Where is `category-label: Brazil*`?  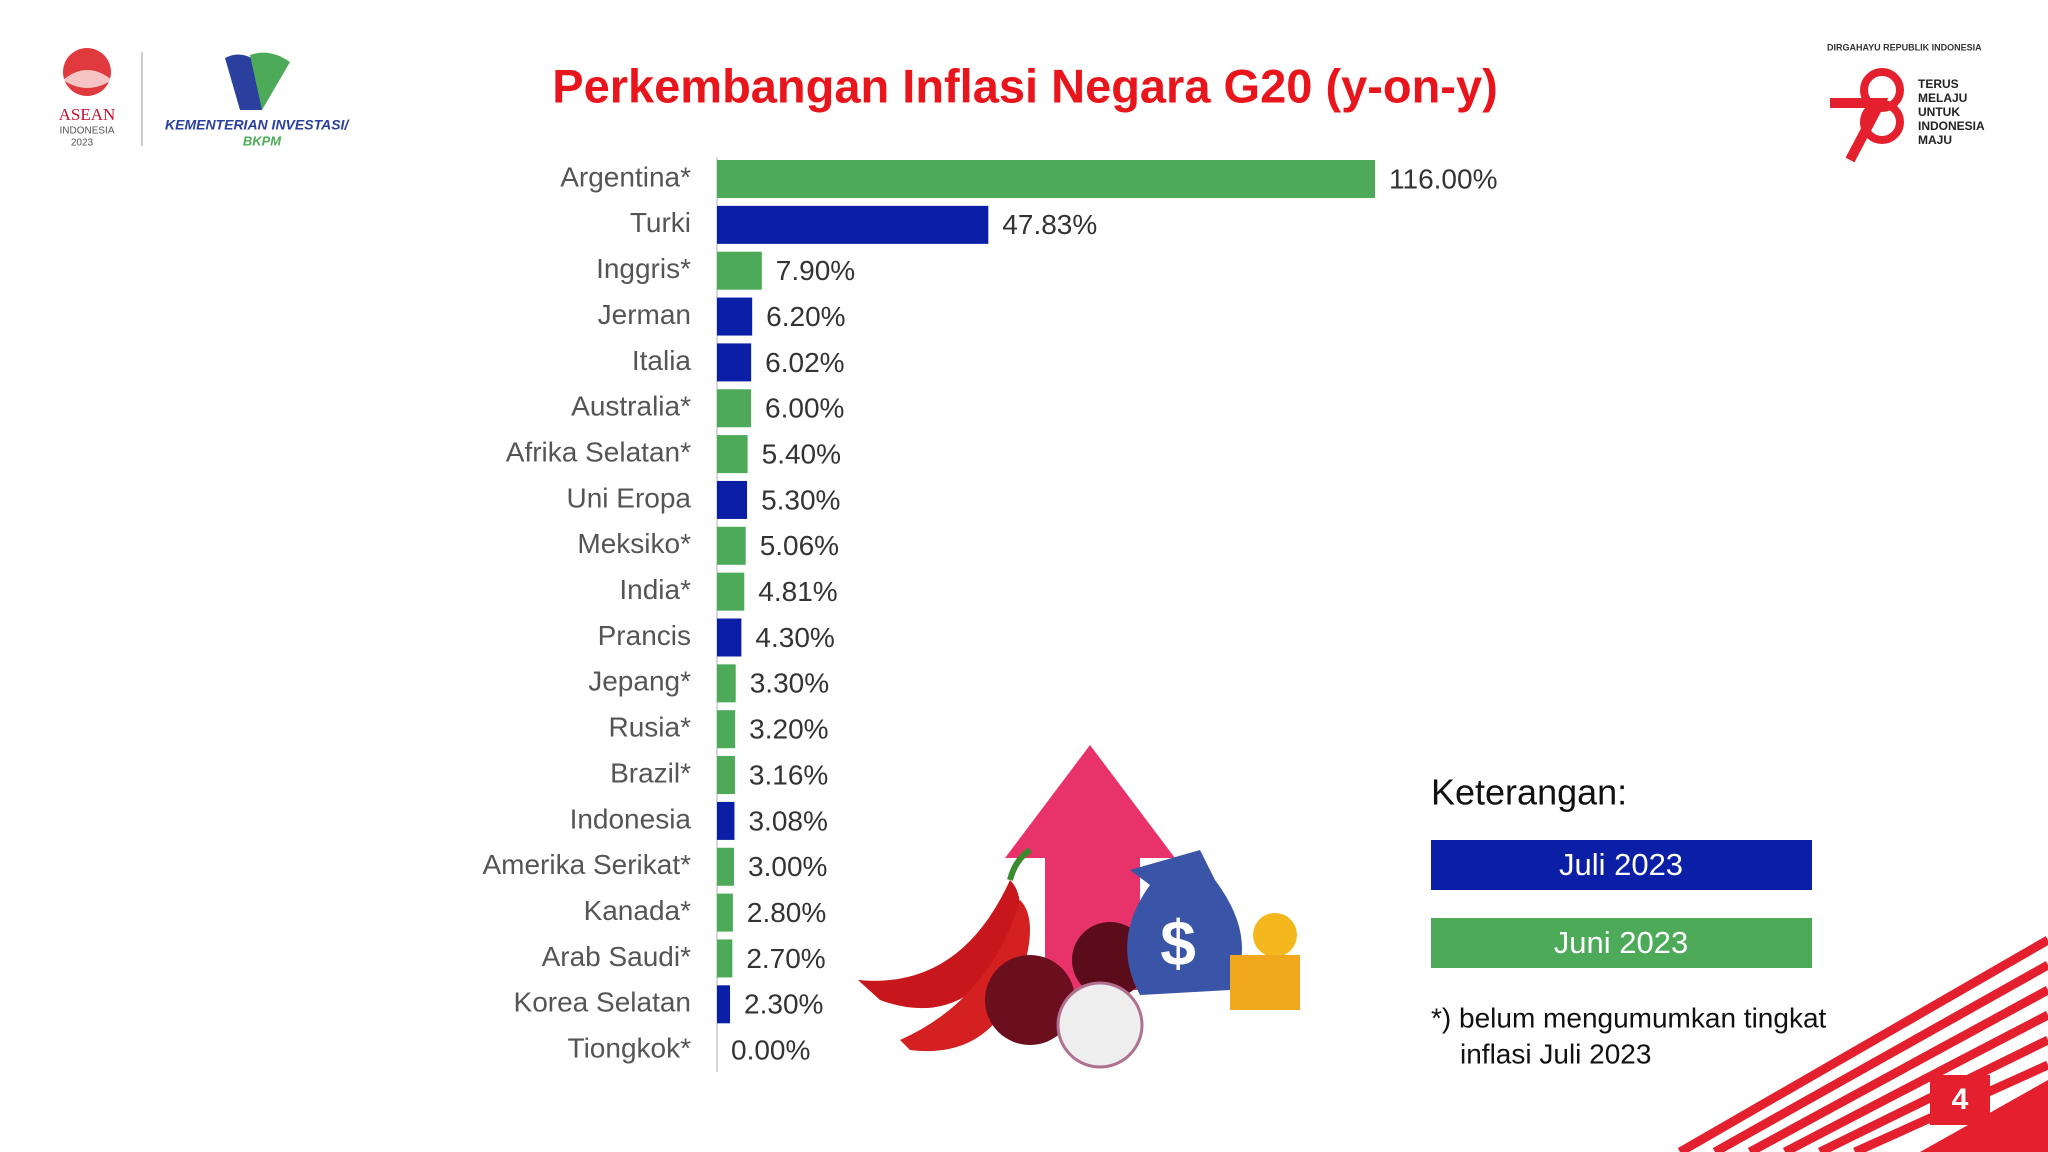 category-label: Brazil* is located at coordinates (650, 772).